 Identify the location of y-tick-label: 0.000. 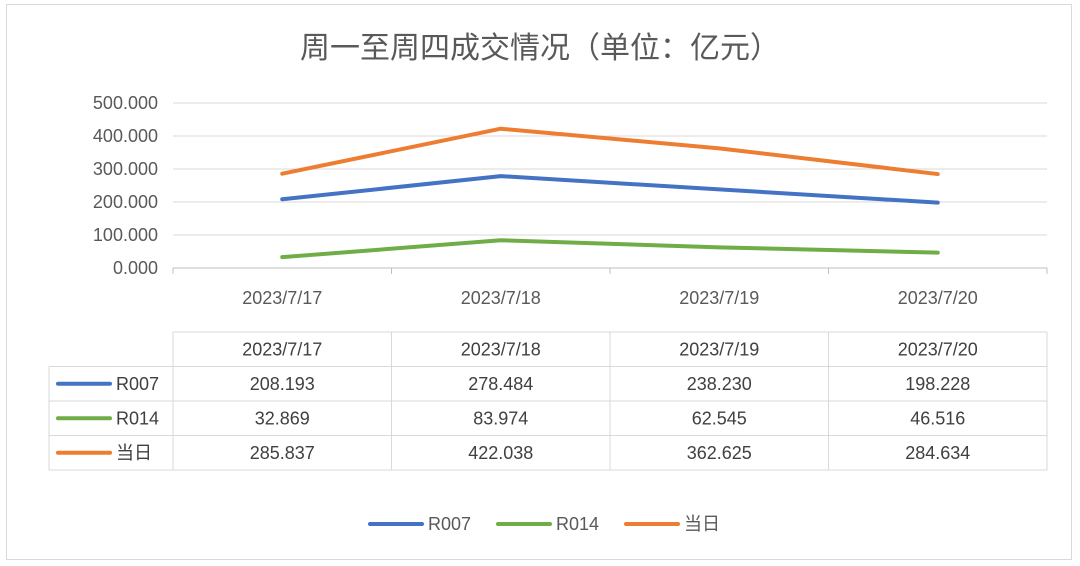
(135, 268).